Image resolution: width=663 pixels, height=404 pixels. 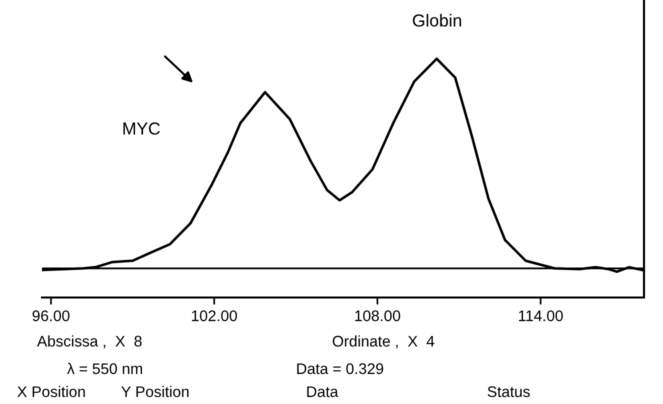 I want to click on x-tick-label: 114.00, so click(x=540, y=316).